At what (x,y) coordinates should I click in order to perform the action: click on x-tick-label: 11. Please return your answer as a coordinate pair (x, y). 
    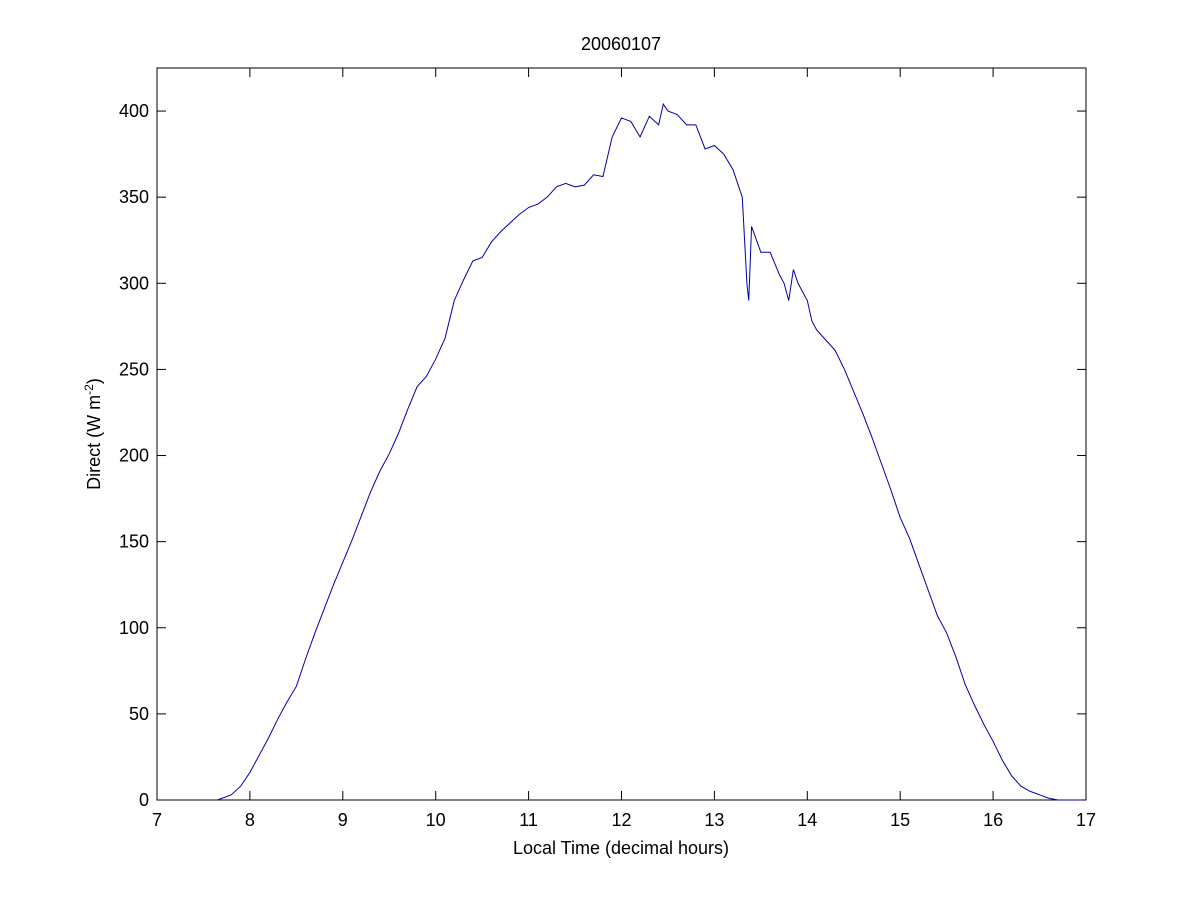
    Looking at the image, I should click on (528, 820).